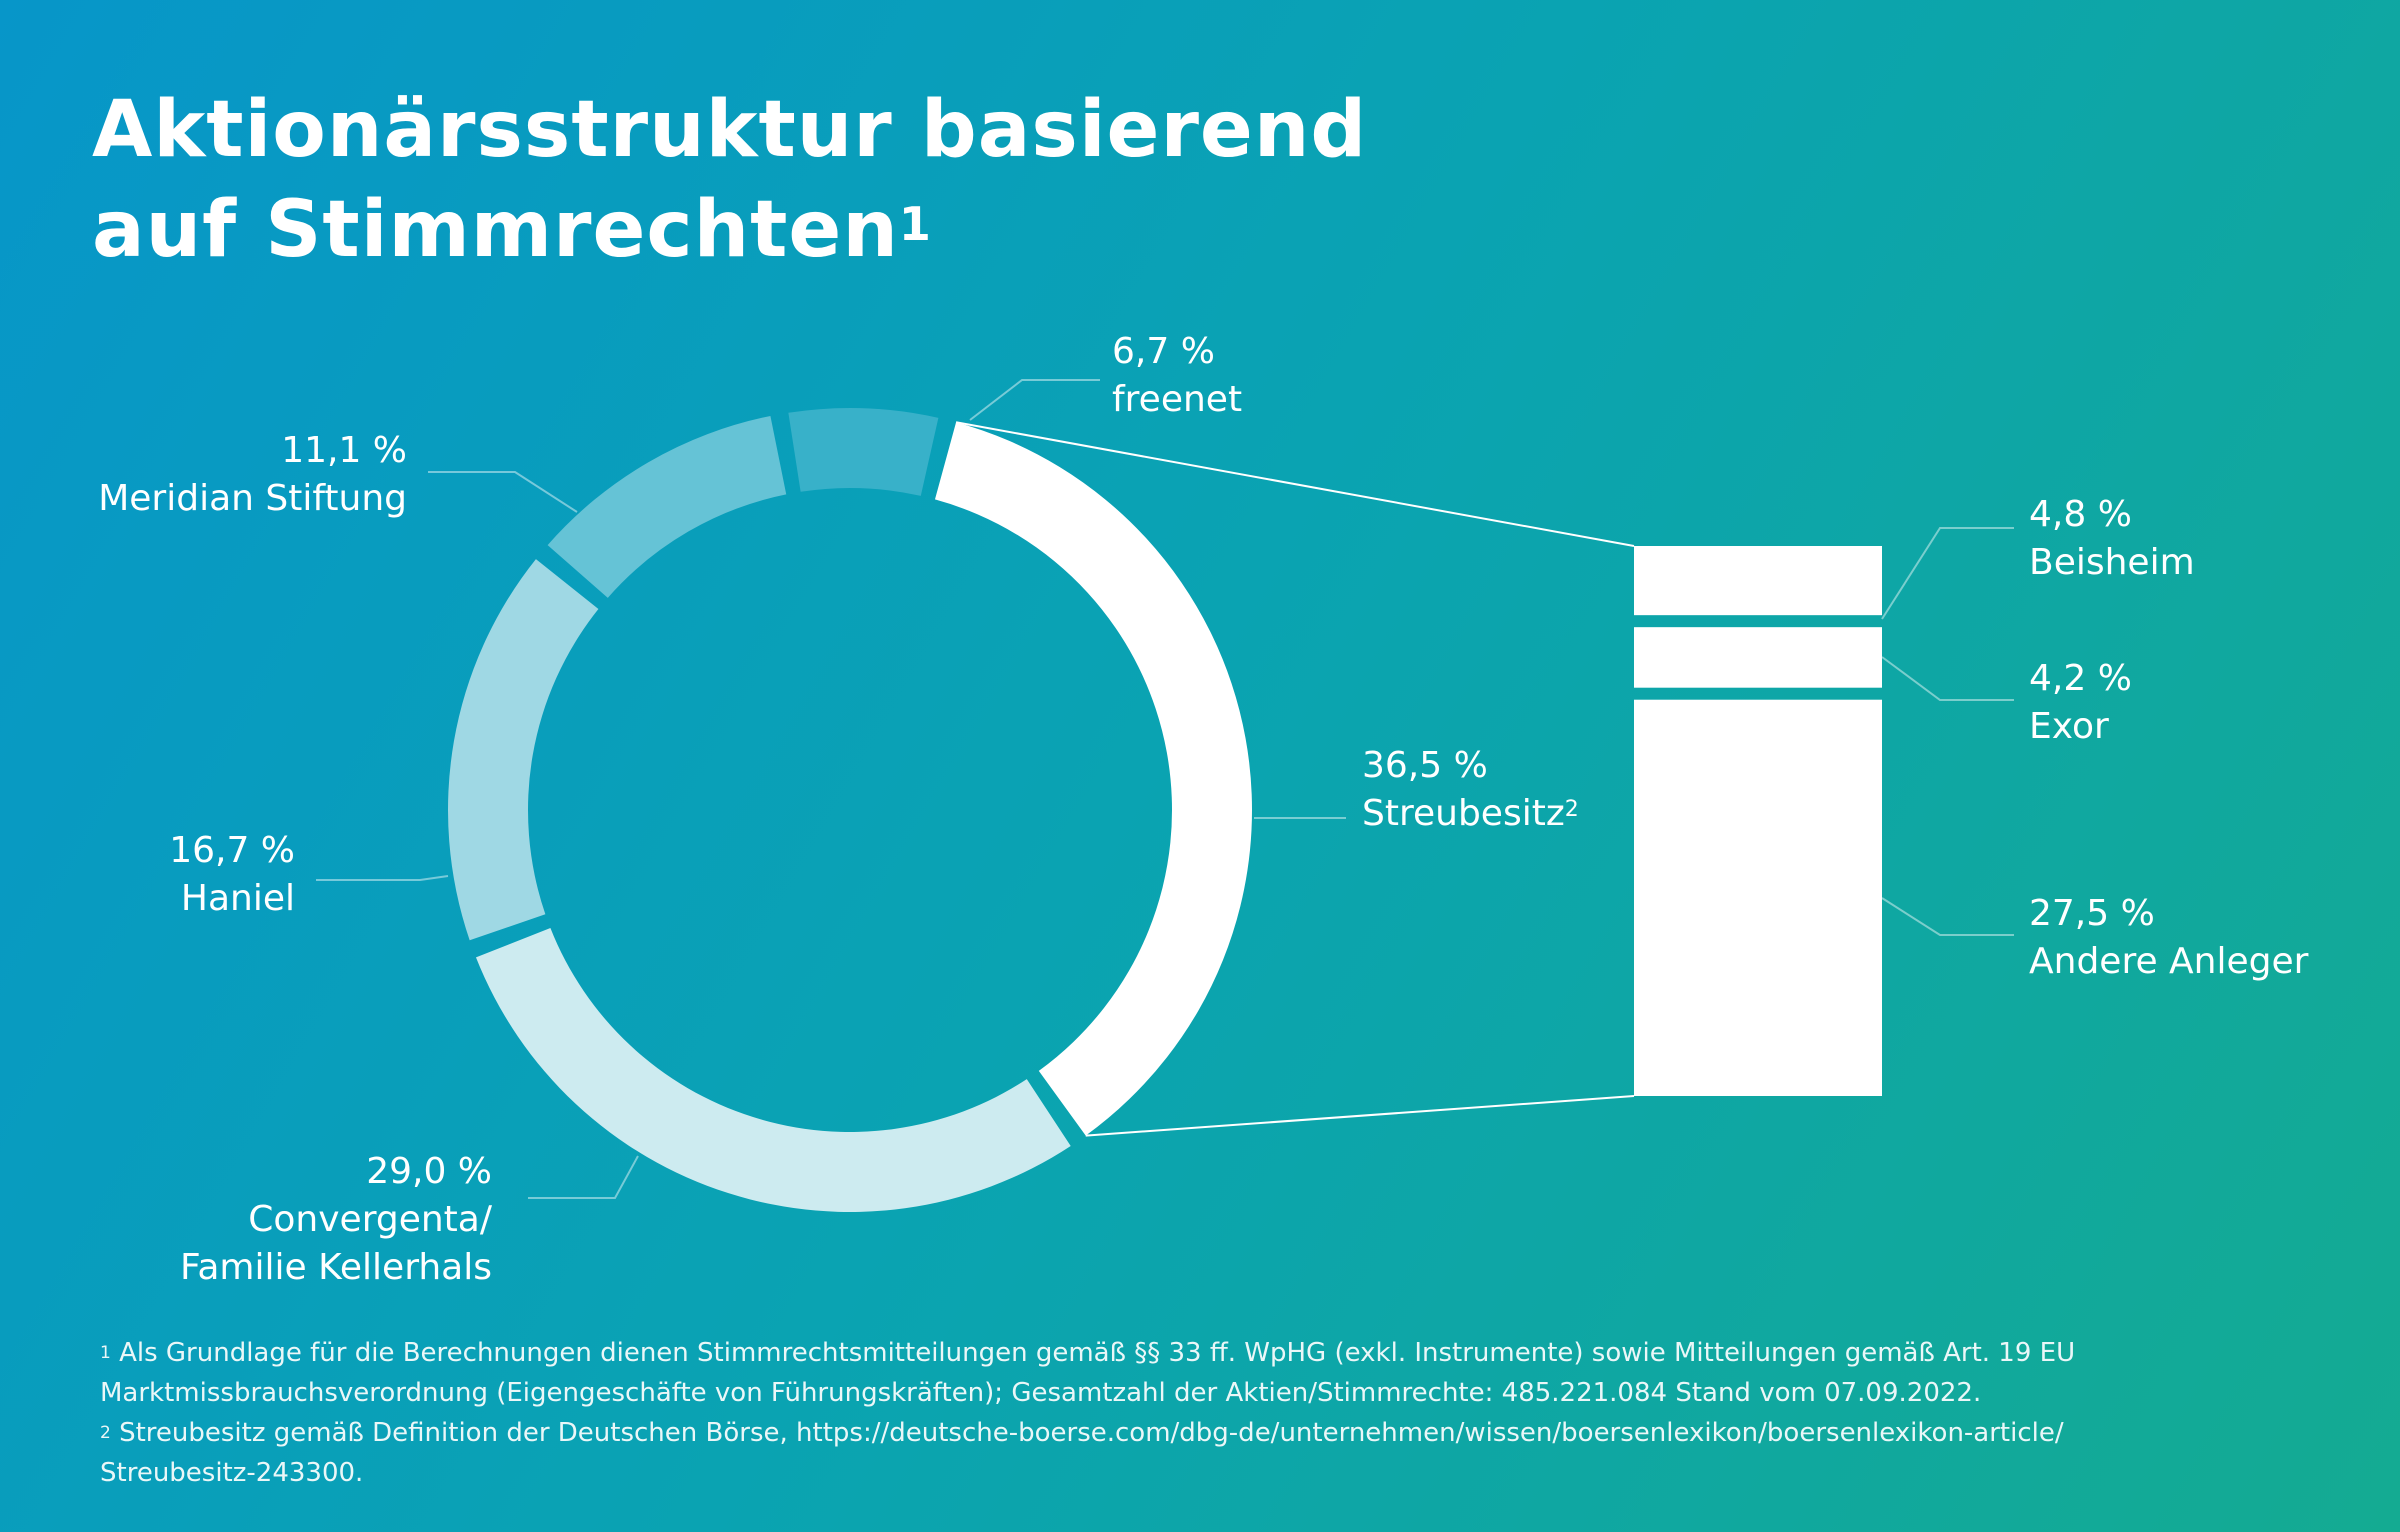 Image resolution: width=2400 pixels, height=1532 pixels. What do you see at coordinates (237, 898) in the screenshot?
I see `slice-name-haniel: Haniel` at bounding box center [237, 898].